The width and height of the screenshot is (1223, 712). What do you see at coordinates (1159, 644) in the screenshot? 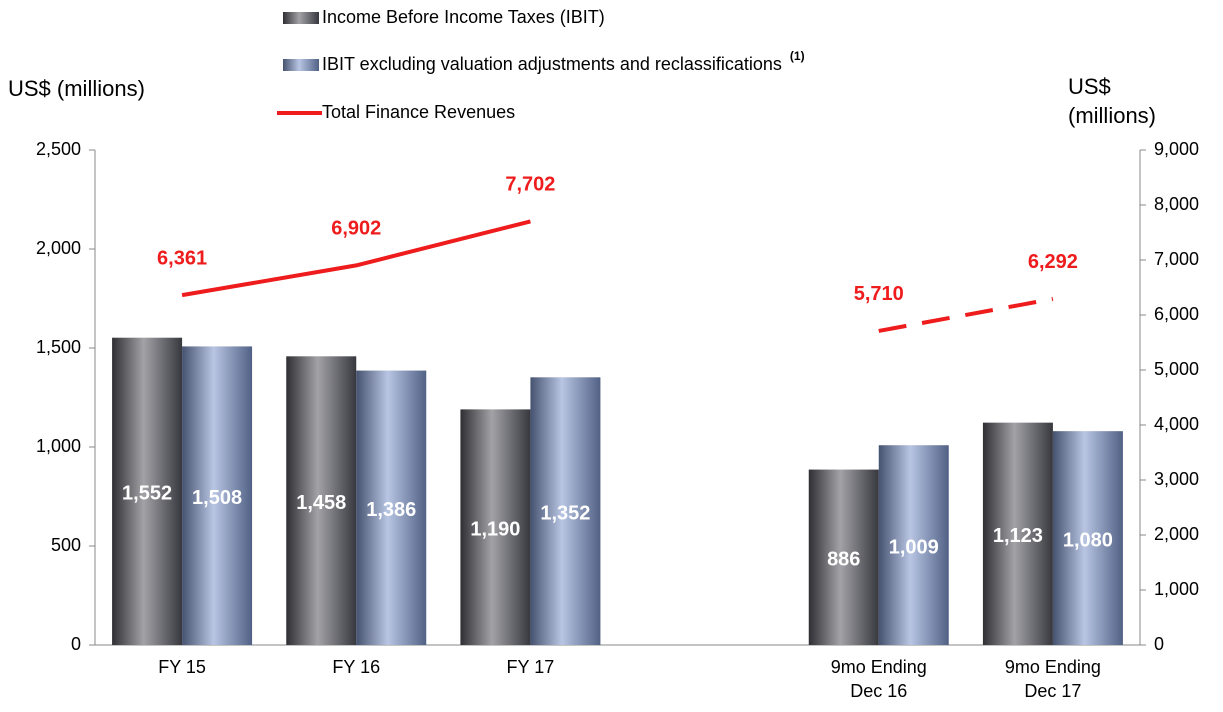
I see `y2-tick-label: 0` at bounding box center [1159, 644].